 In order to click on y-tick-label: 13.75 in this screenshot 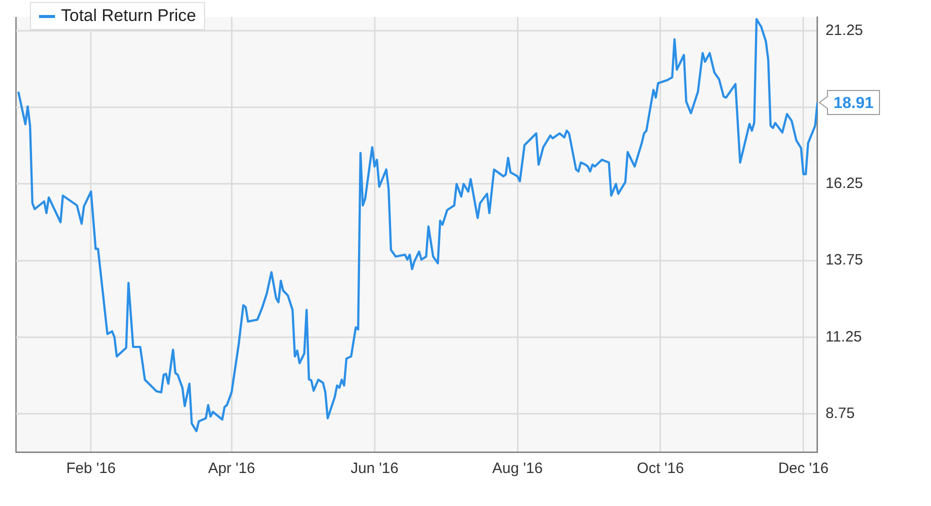, I will do `click(844, 260)`.